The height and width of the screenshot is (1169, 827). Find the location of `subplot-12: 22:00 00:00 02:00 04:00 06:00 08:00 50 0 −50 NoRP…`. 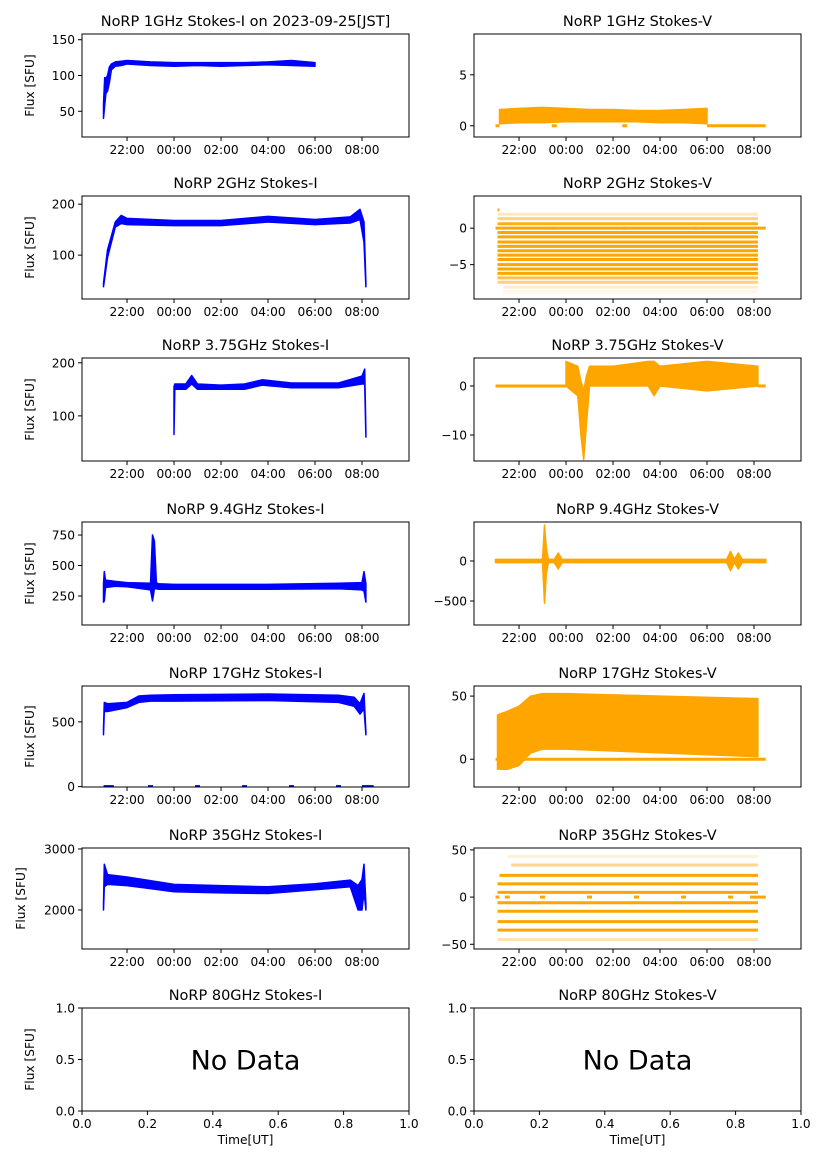

subplot-12: 22:00 00:00 02:00 04:00 06:00 08:00 50 0 −50 NoRP… is located at coordinates (621, 898).